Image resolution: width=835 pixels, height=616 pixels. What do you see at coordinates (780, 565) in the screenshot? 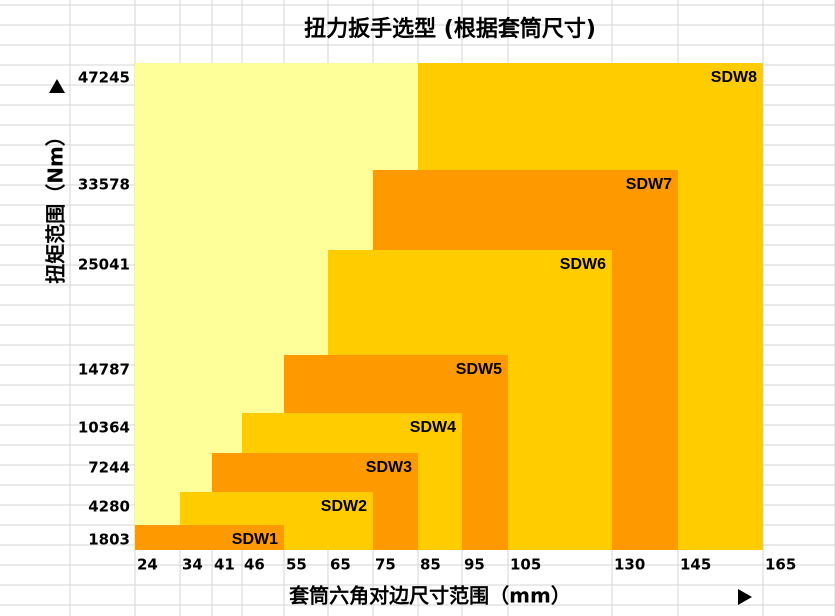
I see `x-tick-label: 165` at bounding box center [780, 565].